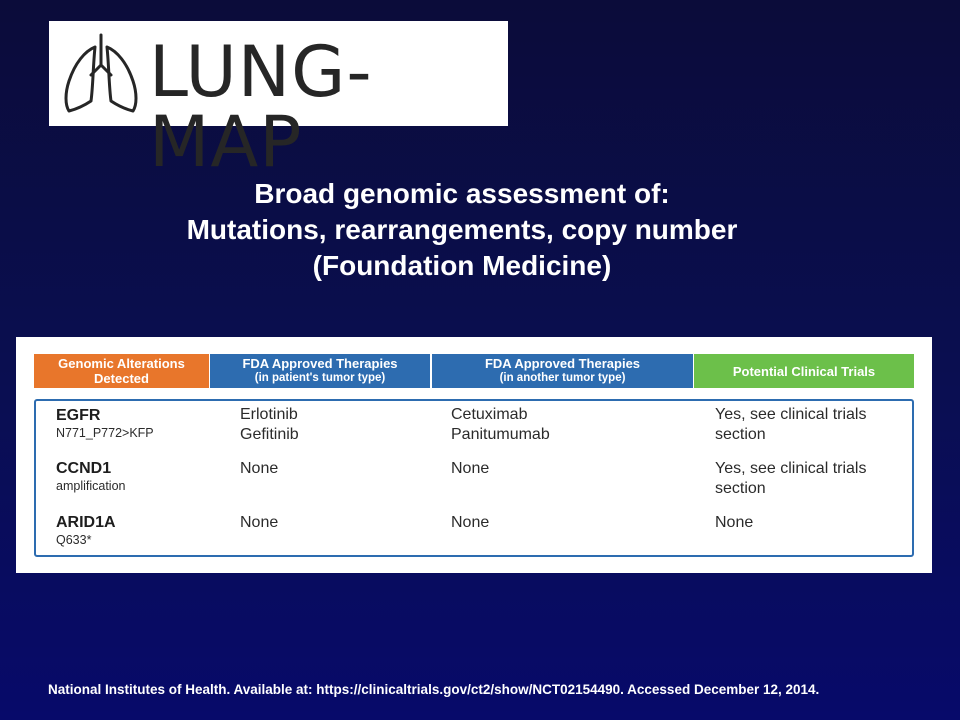 The image size is (960, 720). I want to click on lung-map-logo: LUNG-MAP, so click(278, 99).